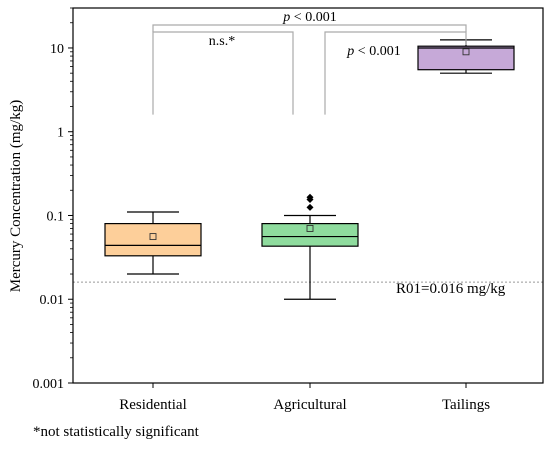 The height and width of the screenshot is (452, 550). What do you see at coordinates (309, 405) in the screenshot?
I see `x-tick-label: Agricultural` at bounding box center [309, 405].